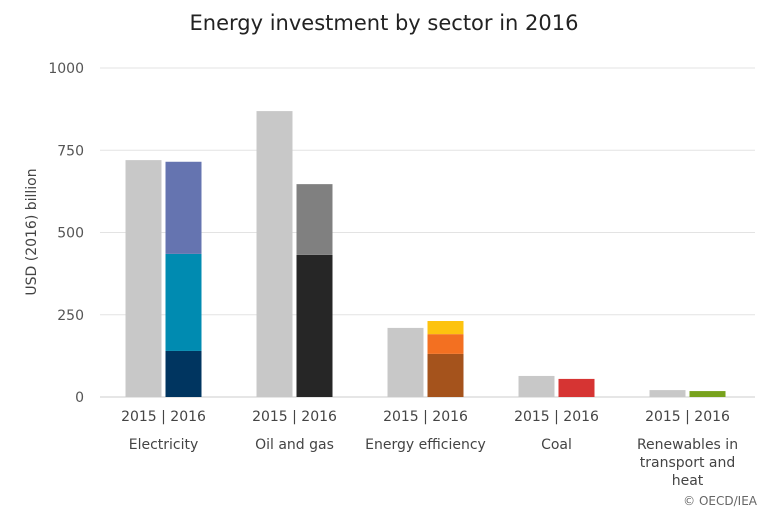 This screenshot has width=768, height=516. I want to click on y-tick-label: 1000, so click(66, 69).